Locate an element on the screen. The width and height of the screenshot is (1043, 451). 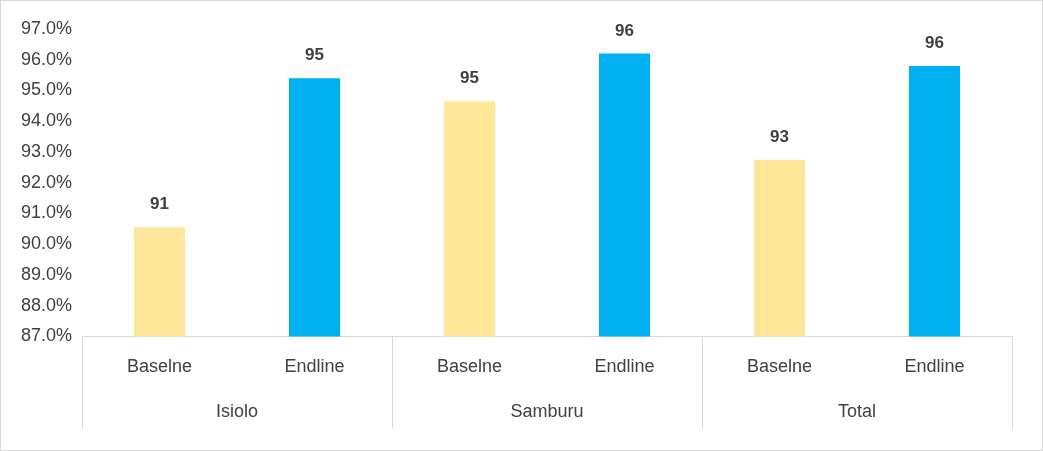
data-label: 93 is located at coordinates (779, 136).